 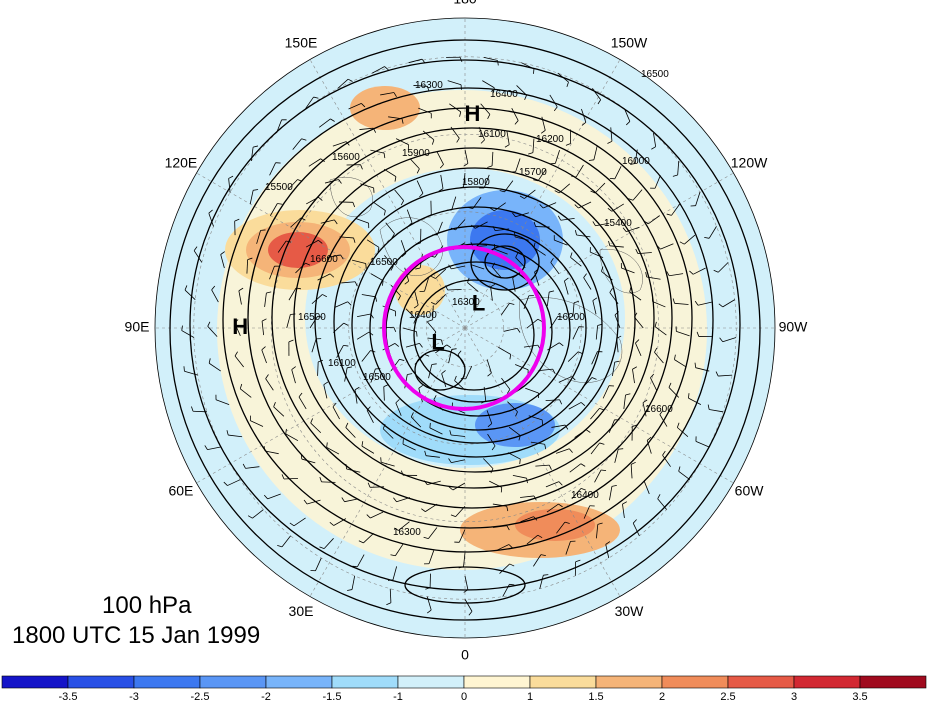 I want to click on colorbar: -3.5 -3 -2.5 -2 -1.5 -1 0 1 1.5 2 2.5 3 3.5, so click(x=464, y=688).